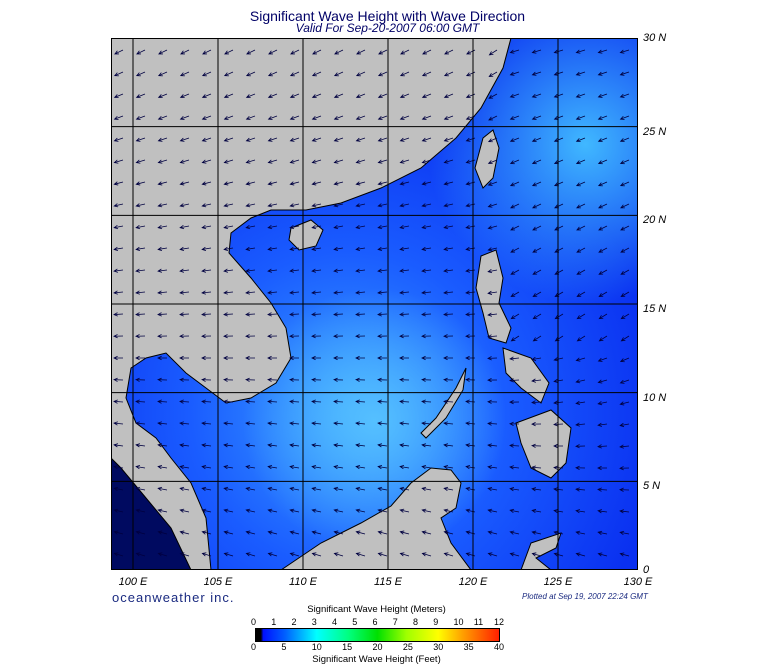  Describe the element at coordinates (355, 622) in the screenshot. I see `colorbar-meter-tick: 5` at that location.